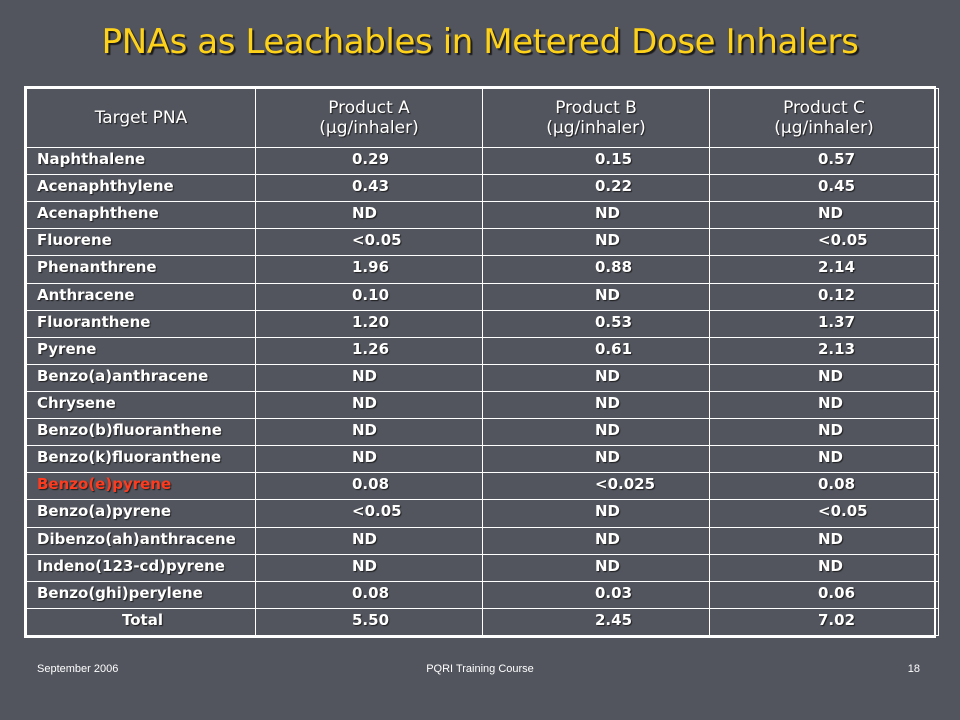 The image size is (960, 720). I want to click on product-b-value: 0.22, so click(596, 188).